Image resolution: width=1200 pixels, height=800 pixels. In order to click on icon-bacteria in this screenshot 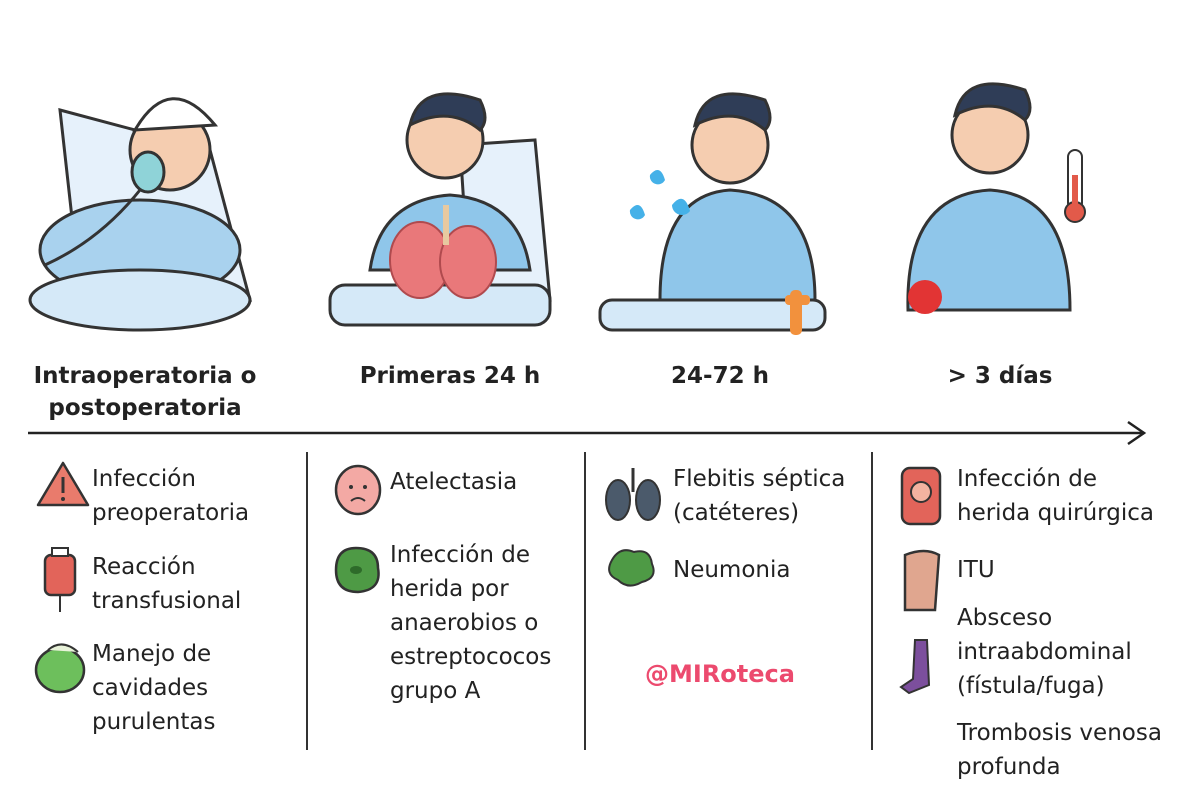, I will do `click(357, 570)`.